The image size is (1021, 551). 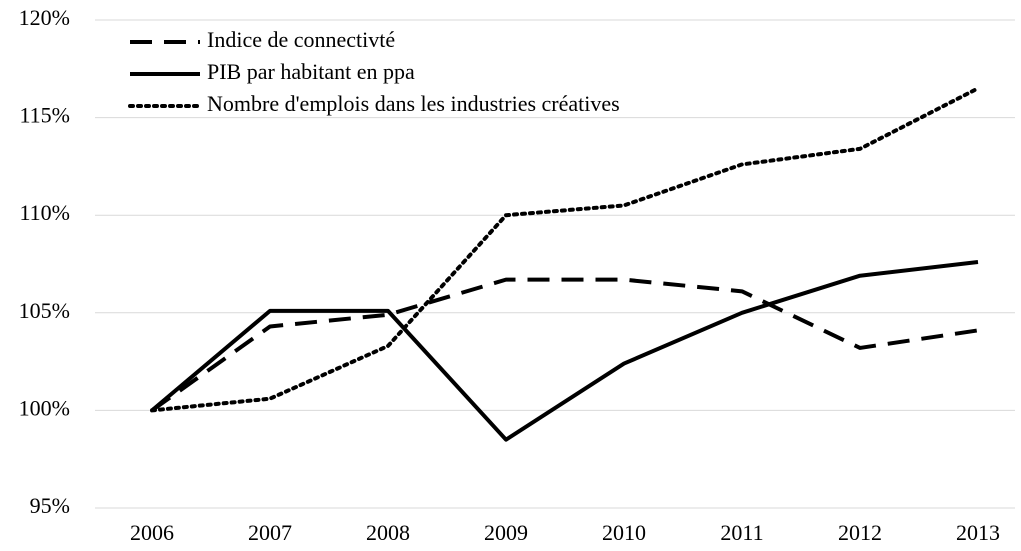 What do you see at coordinates (860, 532) in the screenshot?
I see `x-tick-label: 2012` at bounding box center [860, 532].